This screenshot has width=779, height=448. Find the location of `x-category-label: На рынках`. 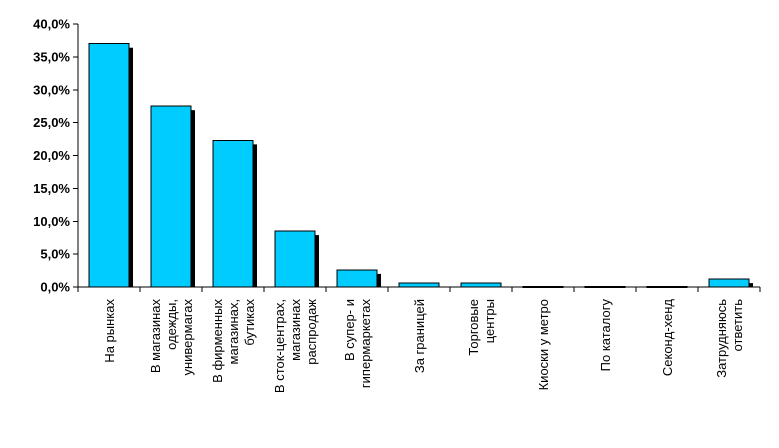

x-category-label: На рынках is located at coordinates (109, 331).